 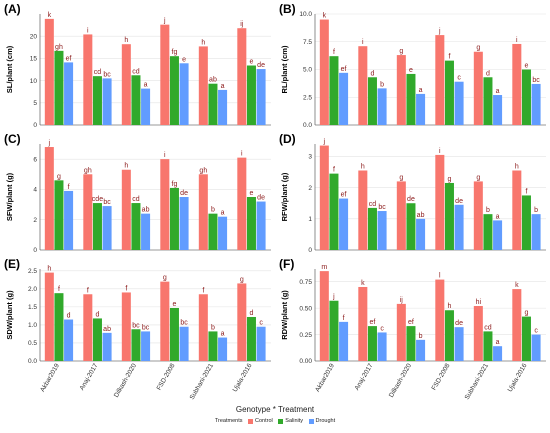 What do you see at coordinates (324, 267) in the screenshot?
I see `bar-letter-label: m` at bounding box center [324, 267].